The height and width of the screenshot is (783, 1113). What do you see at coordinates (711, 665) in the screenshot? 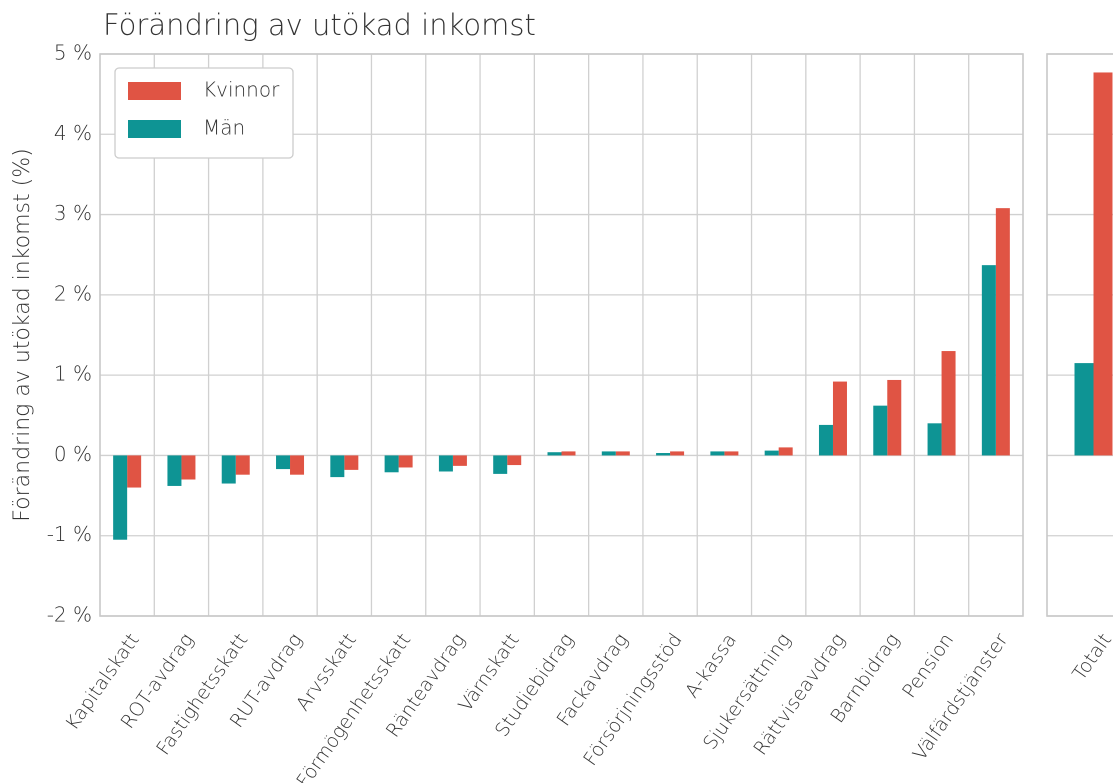
I see `x-tick-label: A-kassa` at bounding box center [711, 665].